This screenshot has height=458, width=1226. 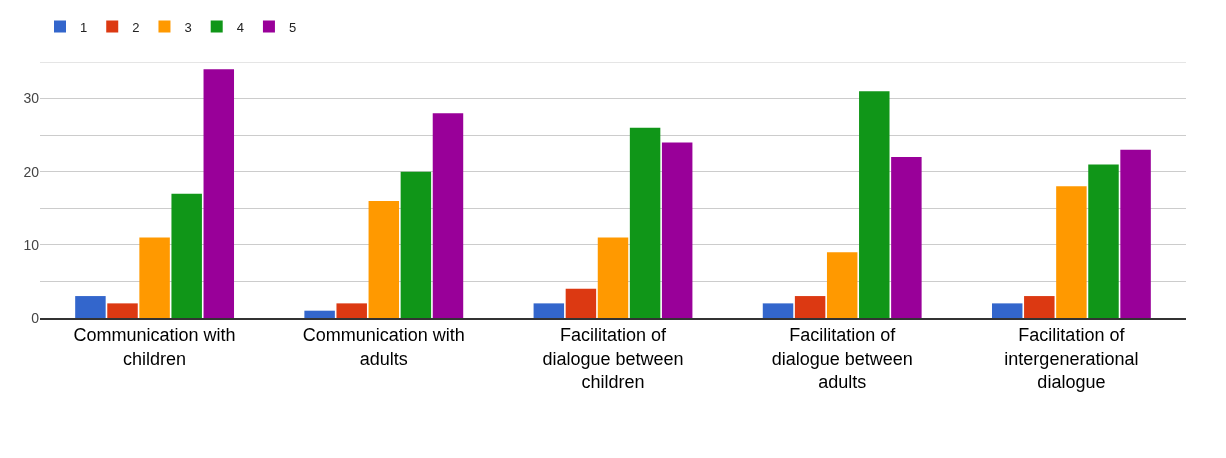 What do you see at coordinates (240, 27) in the screenshot?
I see `legend-label: 4` at bounding box center [240, 27].